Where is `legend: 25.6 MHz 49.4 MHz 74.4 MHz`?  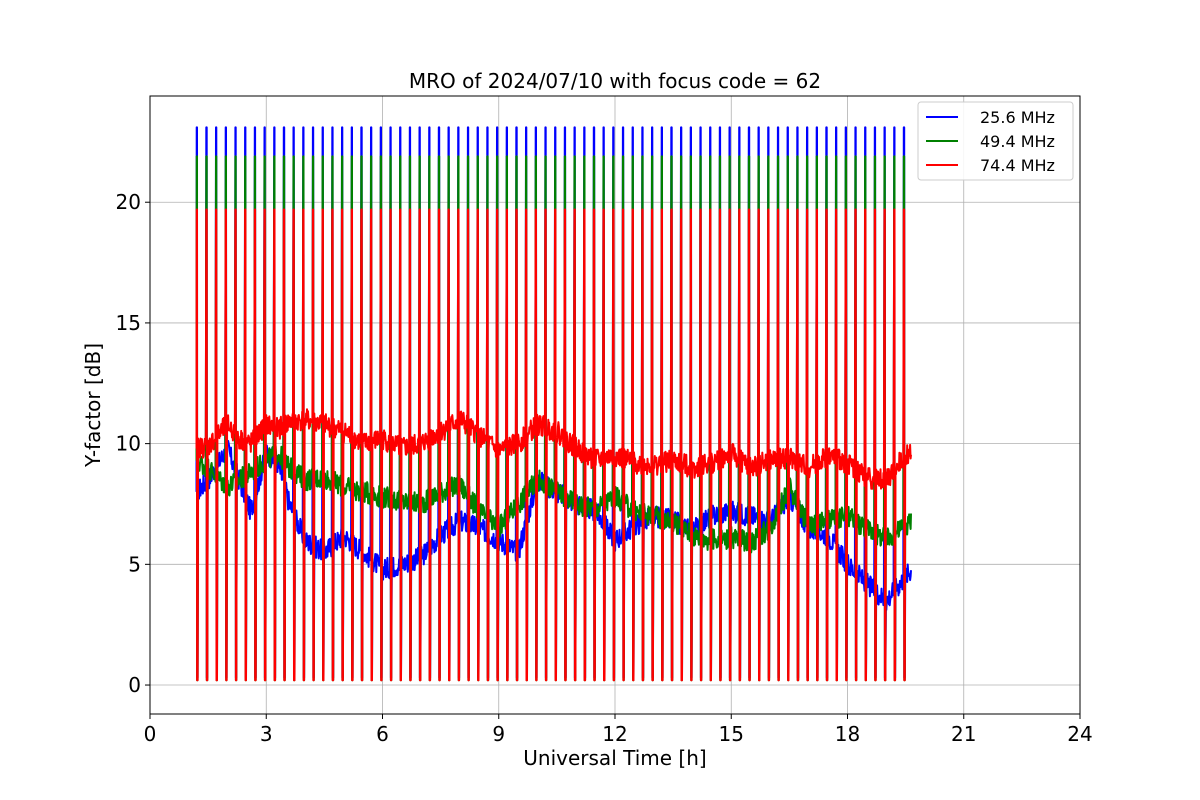 legend: 25.6 MHz 49.4 MHz 74.4 MHz is located at coordinates (995, 141).